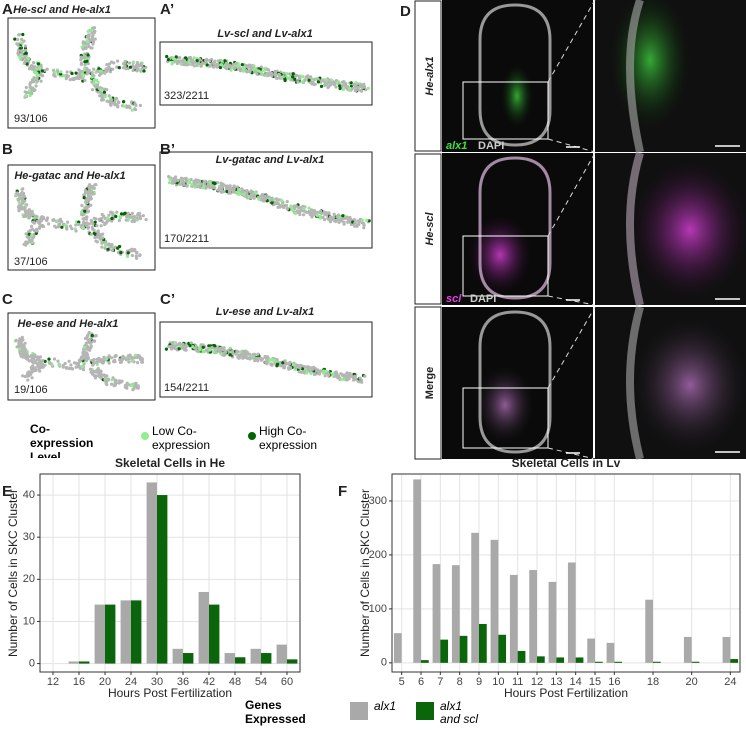 The image size is (746, 730). What do you see at coordinates (264, 34) in the screenshot?
I see `panel-title: Lv-scl and Lv-alx1` at bounding box center [264, 34].